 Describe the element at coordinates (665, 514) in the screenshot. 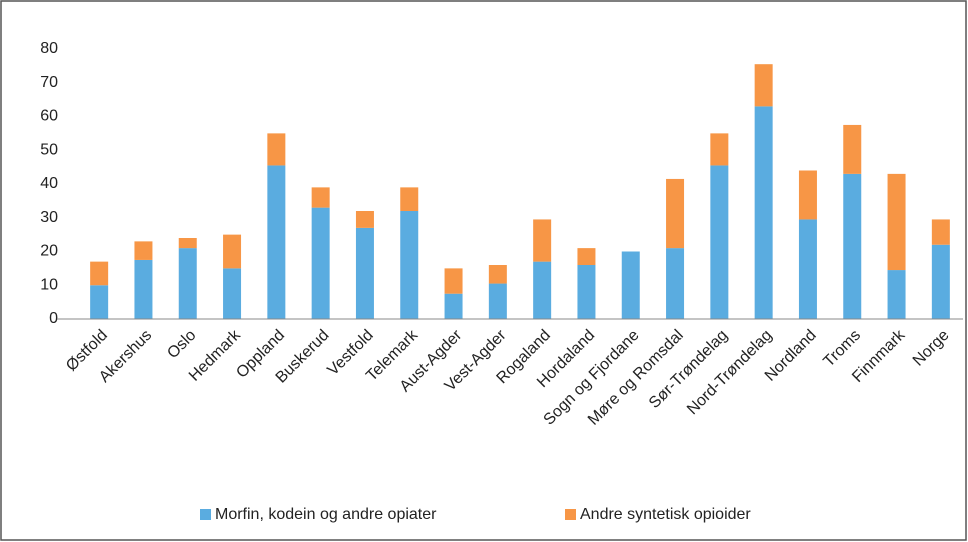

I see `legend-label: Andre syntetisk opioider` at that location.